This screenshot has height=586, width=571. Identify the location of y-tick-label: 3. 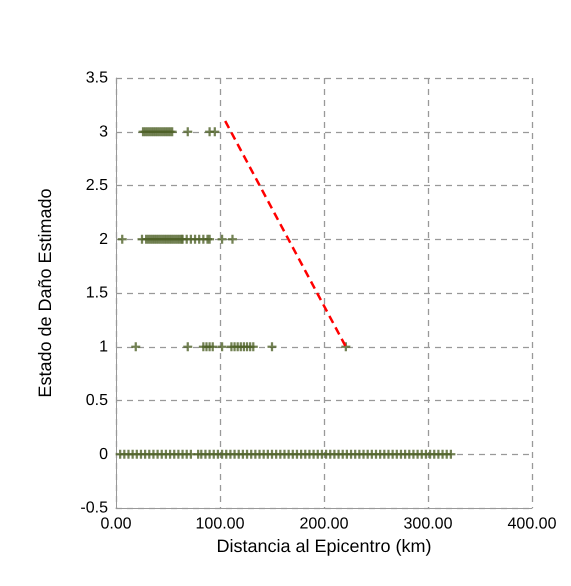
(103, 131).